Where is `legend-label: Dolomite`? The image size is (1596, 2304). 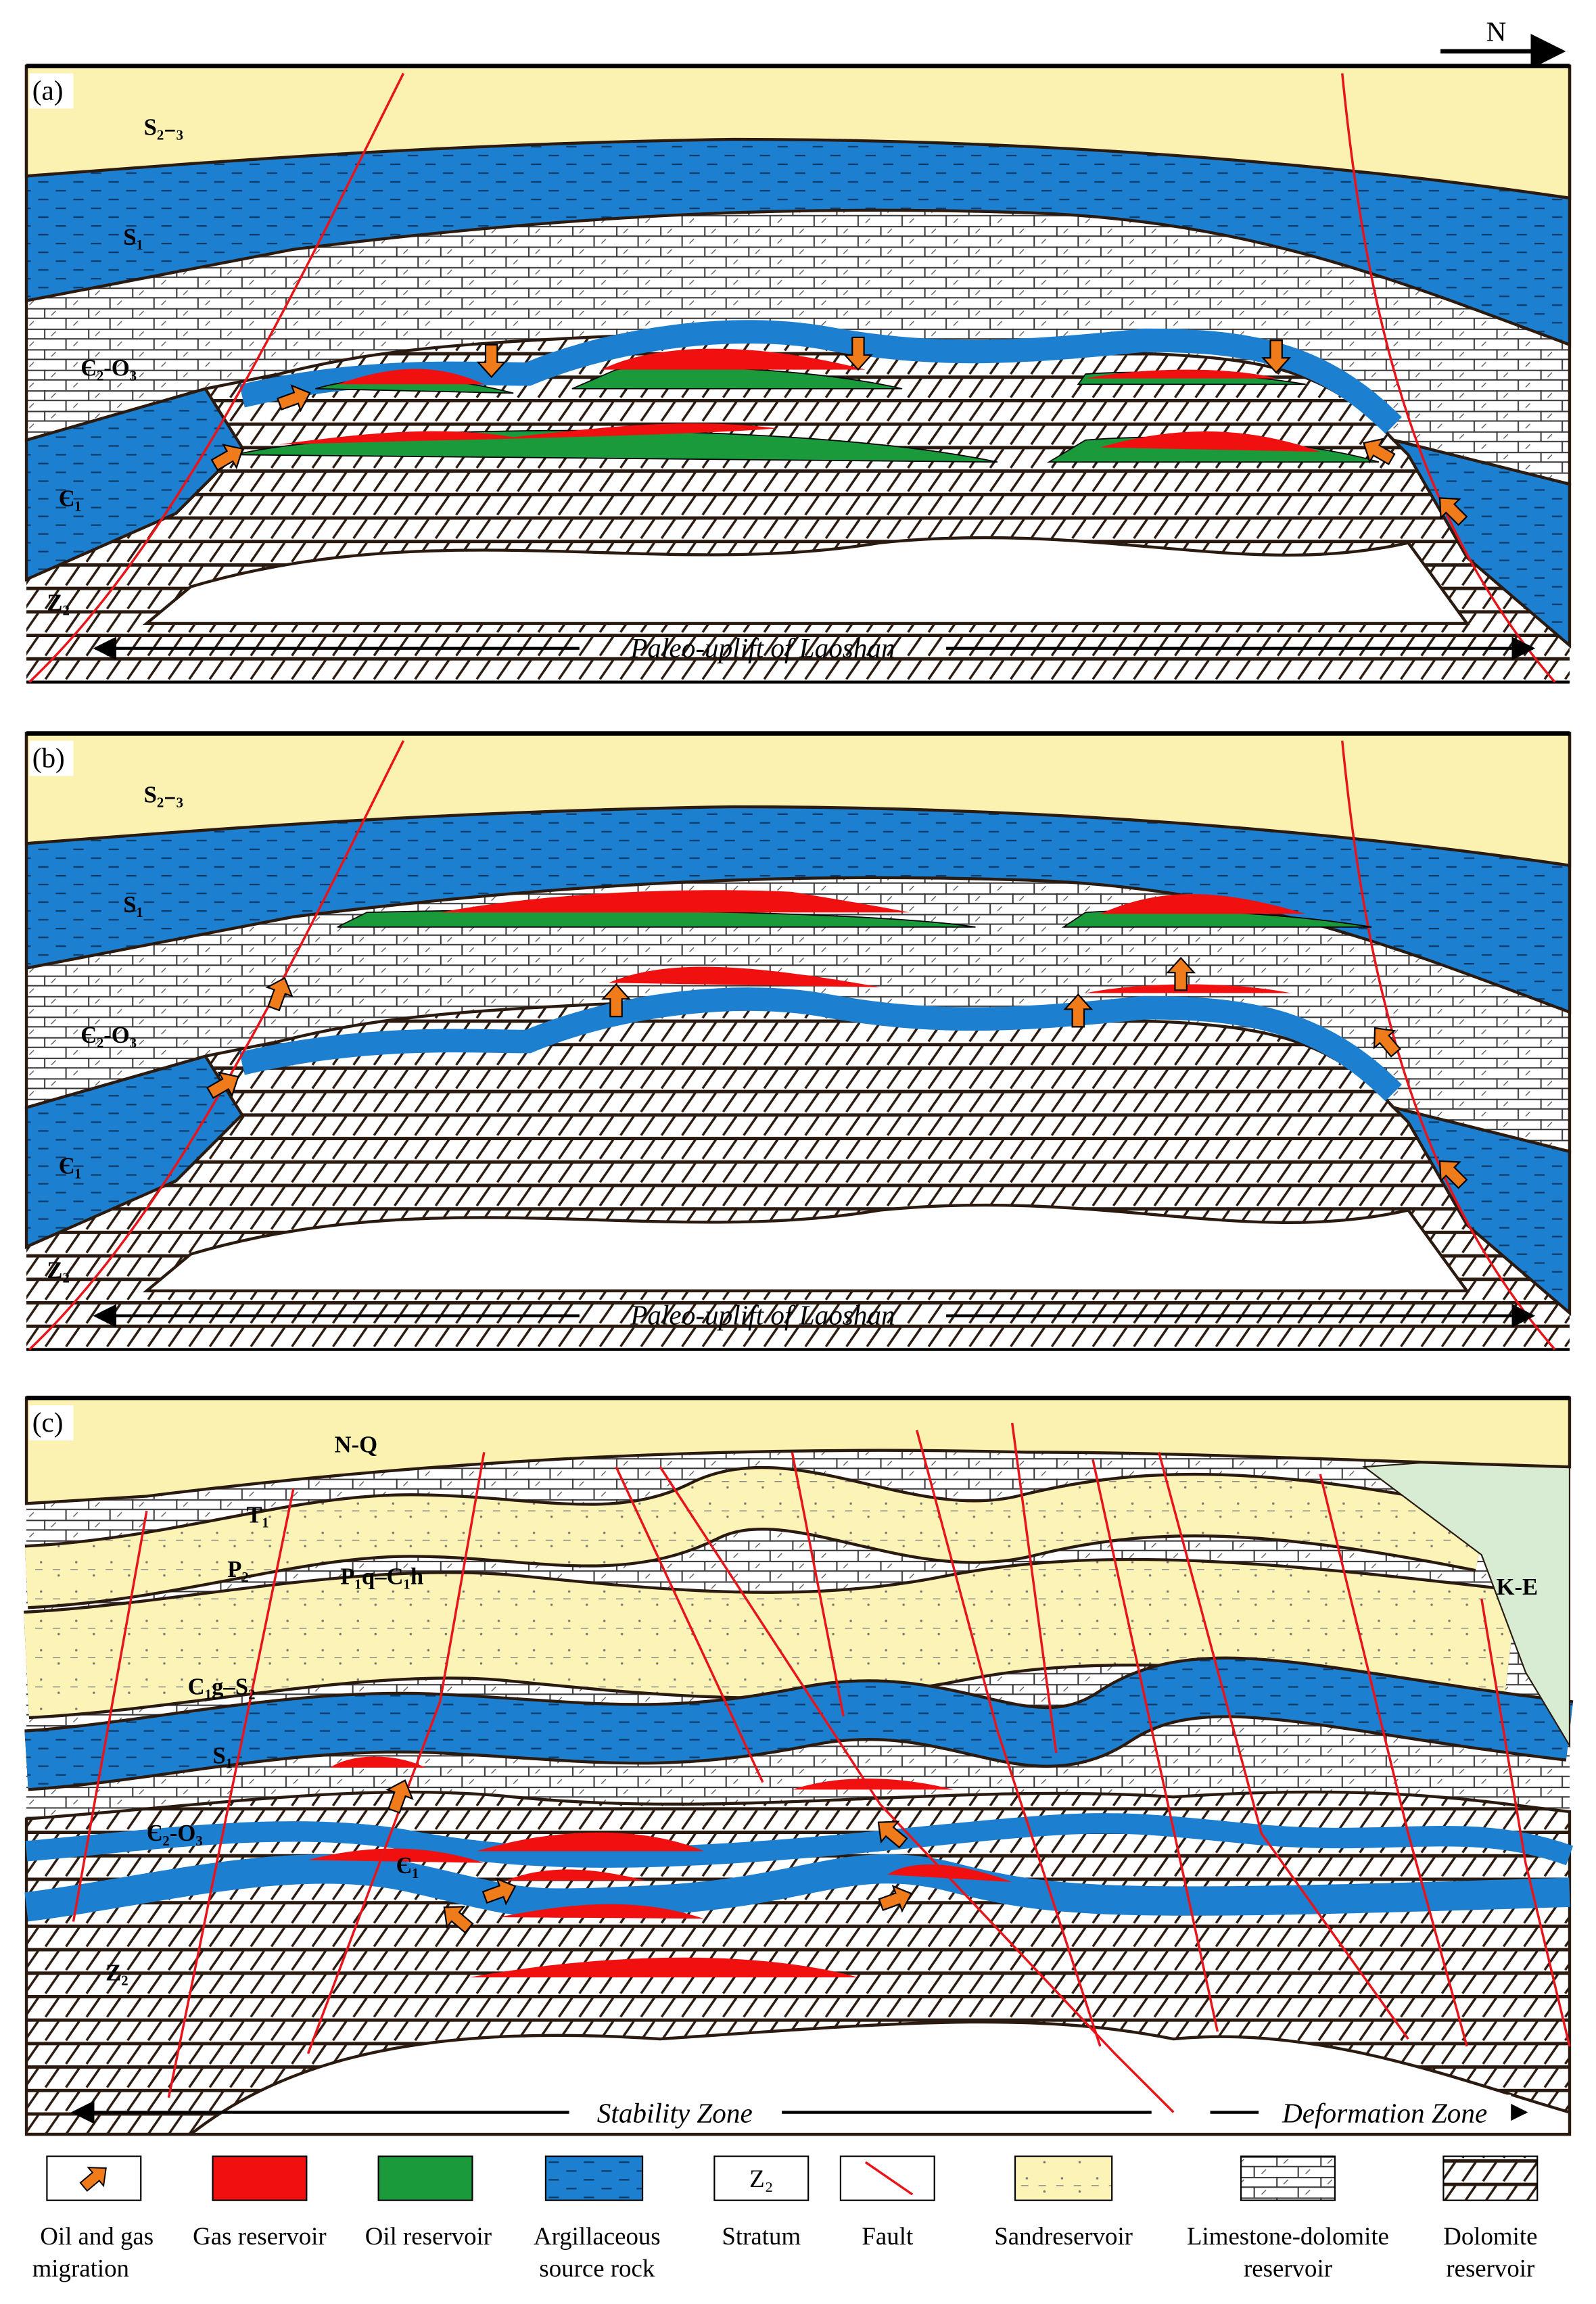 legend-label: Dolomite is located at coordinates (1490, 2236).